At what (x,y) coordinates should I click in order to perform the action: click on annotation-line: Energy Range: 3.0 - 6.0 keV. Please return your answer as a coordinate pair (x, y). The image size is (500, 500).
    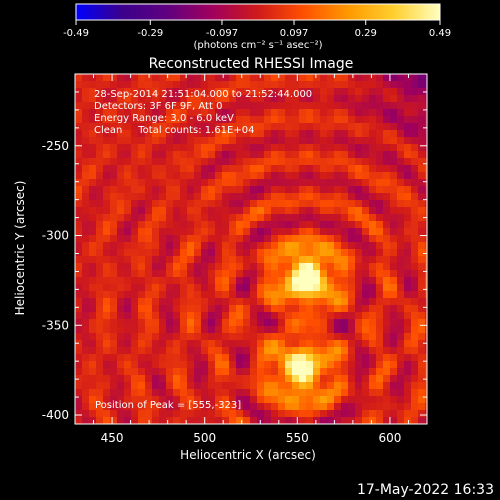
    Looking at the image, I should click on (164, 118).